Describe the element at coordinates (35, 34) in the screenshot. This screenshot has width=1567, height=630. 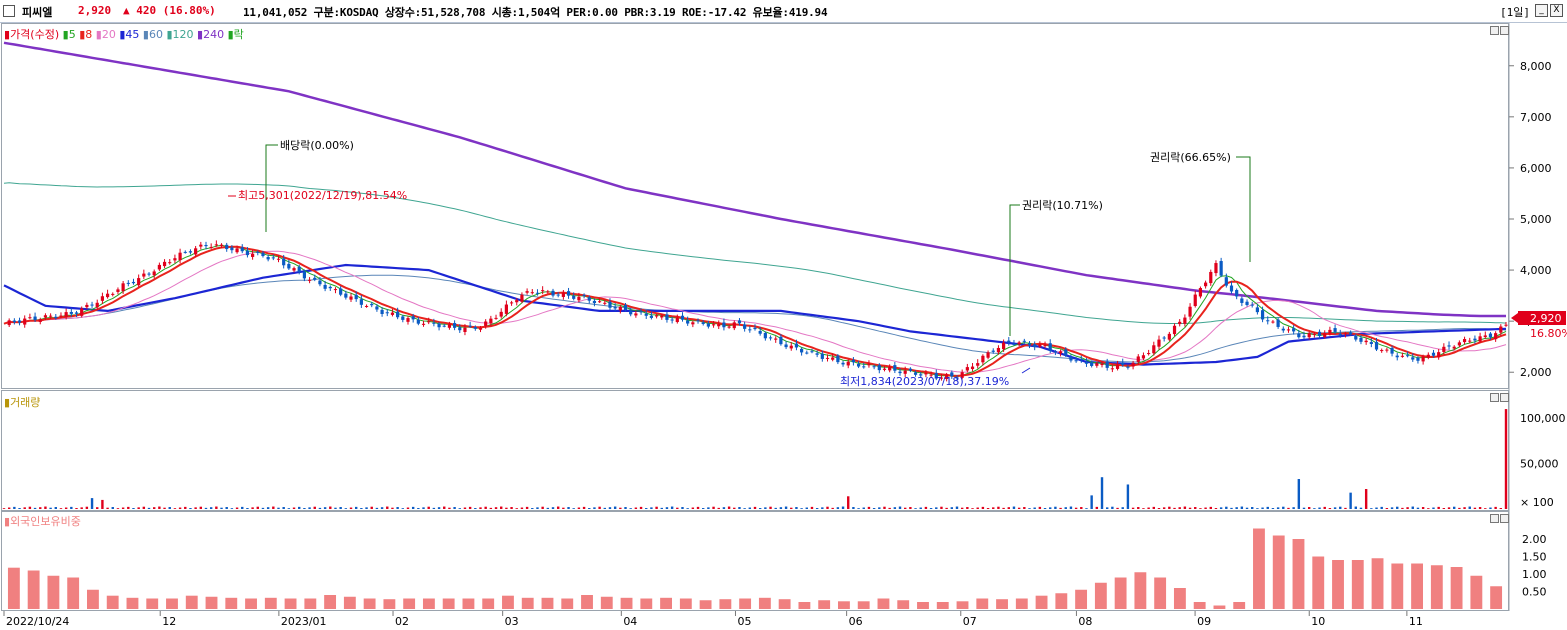
I see `legend-price: 가격(수정)` at that location.